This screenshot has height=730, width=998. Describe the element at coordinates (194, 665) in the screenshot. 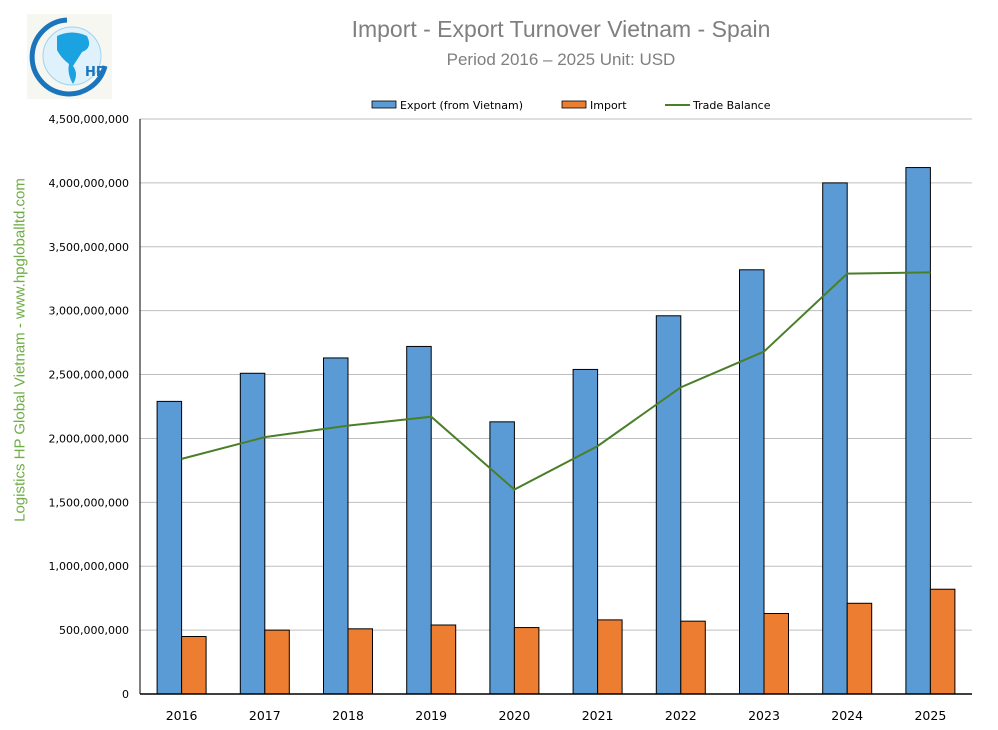

I see `bar-import-2016` at that location.